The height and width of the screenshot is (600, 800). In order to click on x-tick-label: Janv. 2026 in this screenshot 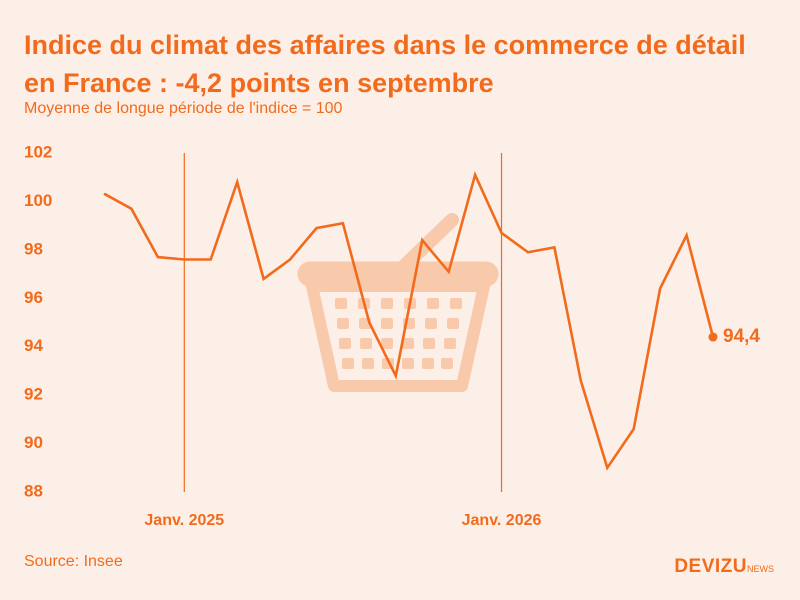, I will do `click(502, 520)`.